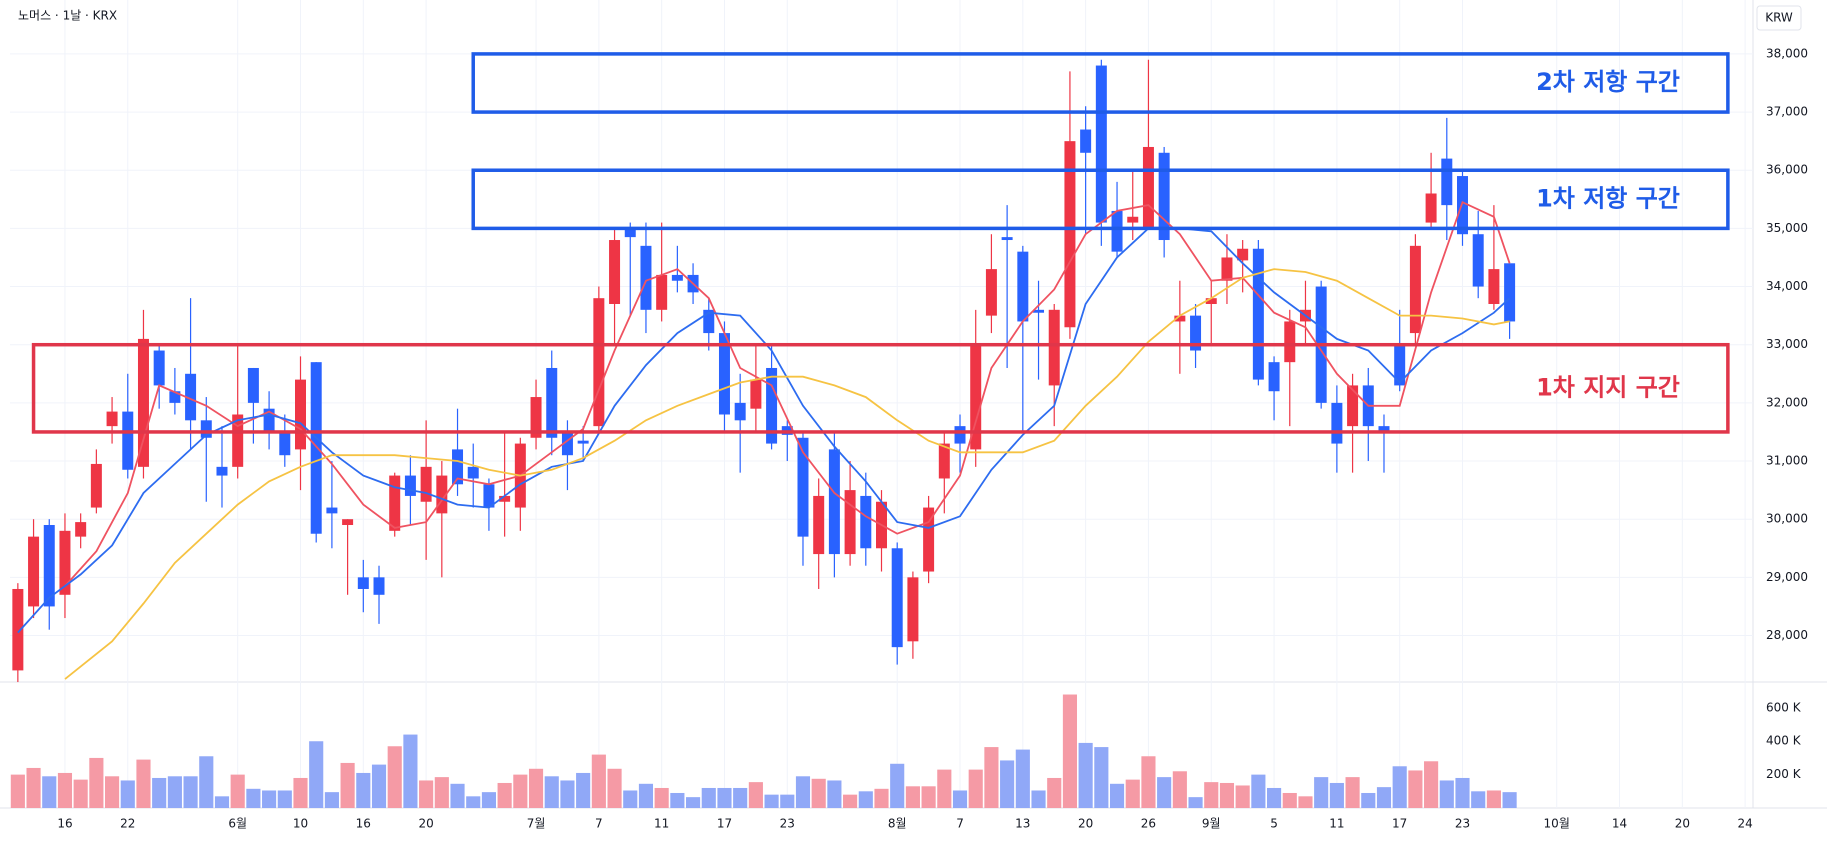  Describe the element at coordinates (1787, 170) in the screenshot. I see `y-tick-label: 36,000` at that location.